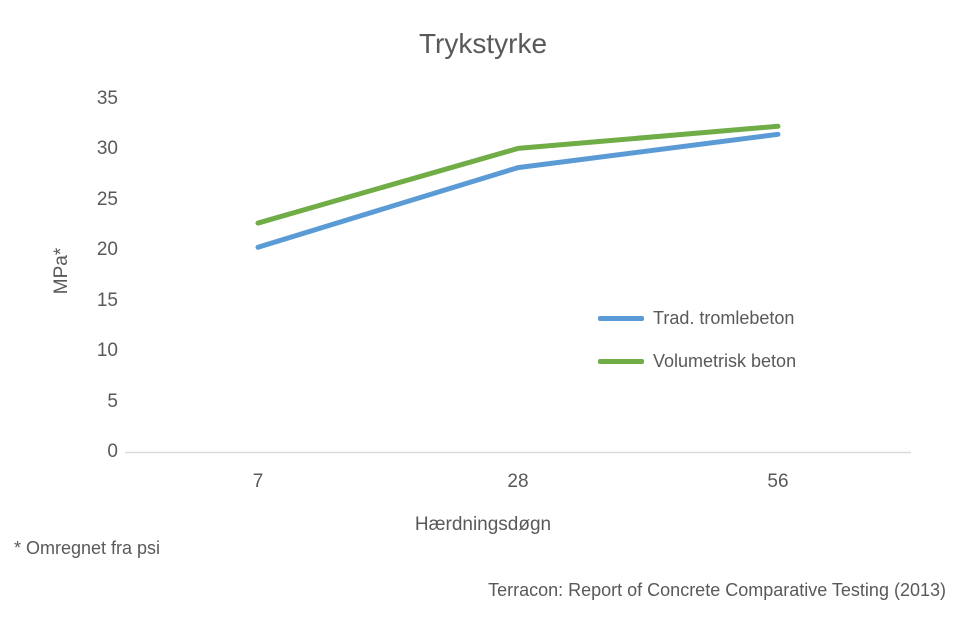 The height and width of the screenshot is (619, 966). Describe the element at coordinates (107, 199) in the screenshot. I see `y-tick-label: 25` at that location.